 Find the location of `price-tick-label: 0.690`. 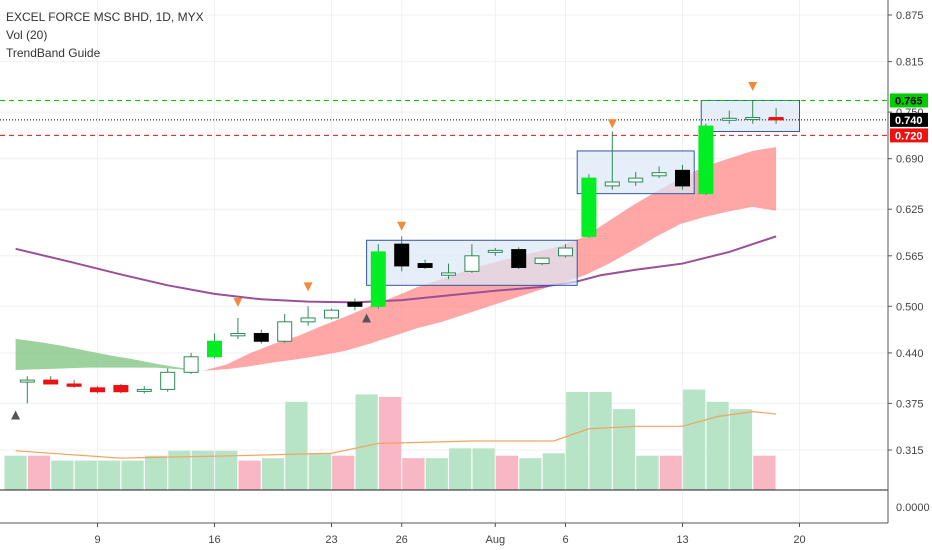

price-tick-label: 0.690 is located at coordinates (910, 160).